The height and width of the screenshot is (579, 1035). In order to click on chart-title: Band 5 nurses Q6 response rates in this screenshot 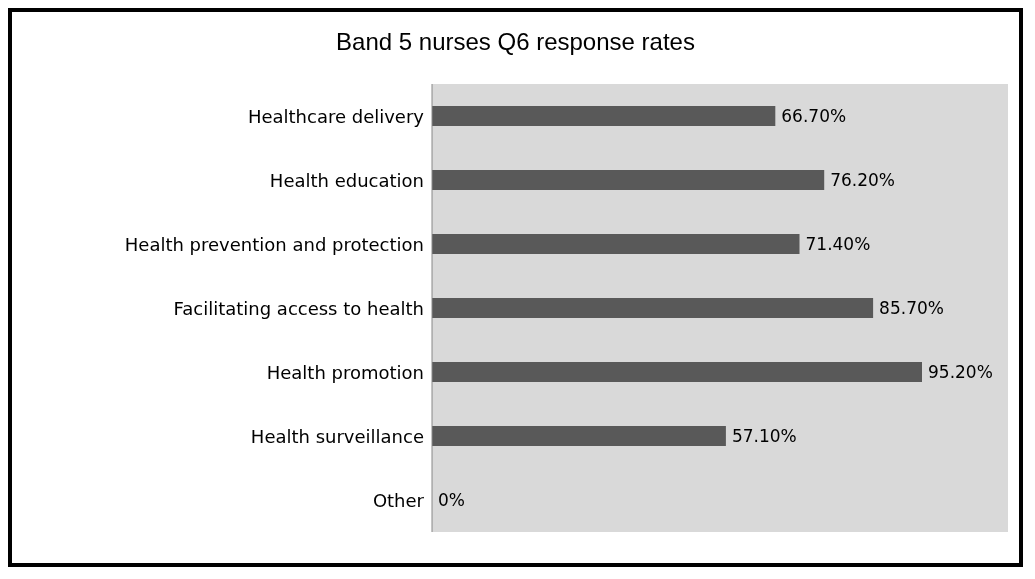, I will do `click(515, 42)`.